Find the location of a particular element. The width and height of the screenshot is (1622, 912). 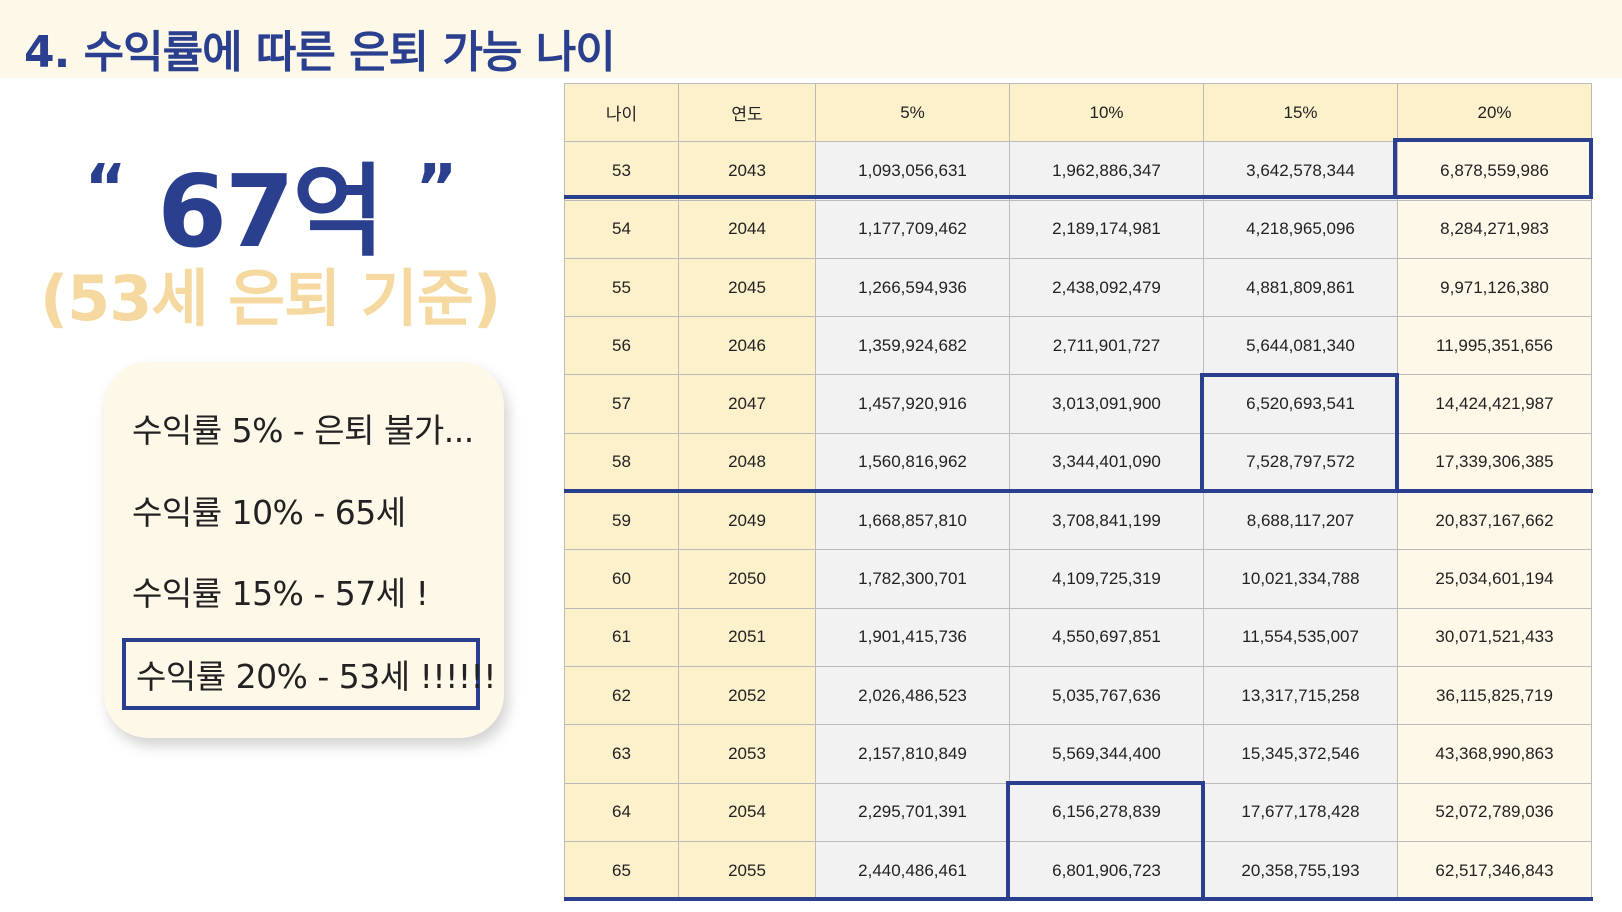

cell-age: 57 is located at coordinates (621, 404).